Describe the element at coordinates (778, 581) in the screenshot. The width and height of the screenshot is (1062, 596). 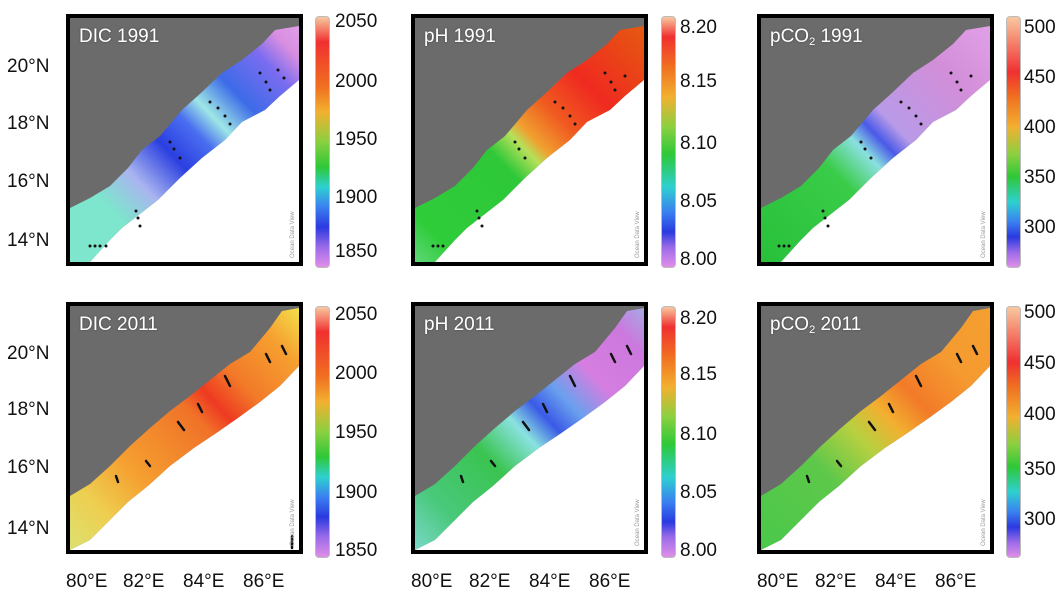
I see `lon-label-80e-col3: 80°E` at that location.